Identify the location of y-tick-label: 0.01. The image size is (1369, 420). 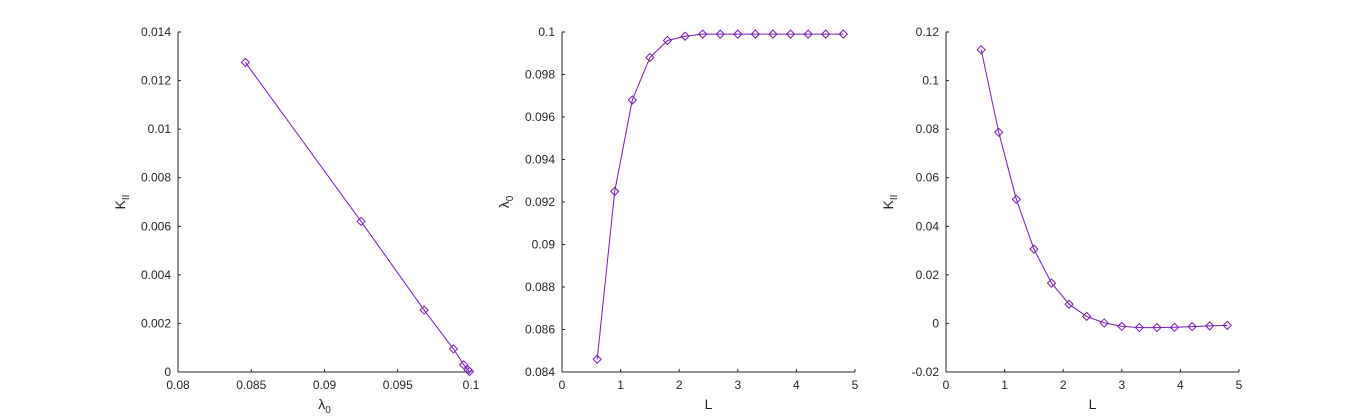
(160, 129).